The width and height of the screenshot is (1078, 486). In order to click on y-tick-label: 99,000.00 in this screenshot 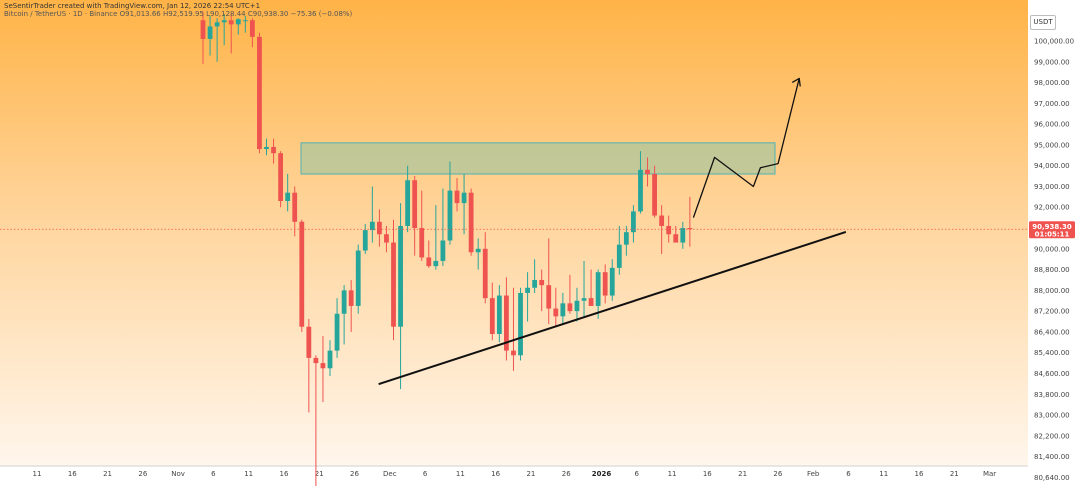, I will do `click(1052, 62)`.